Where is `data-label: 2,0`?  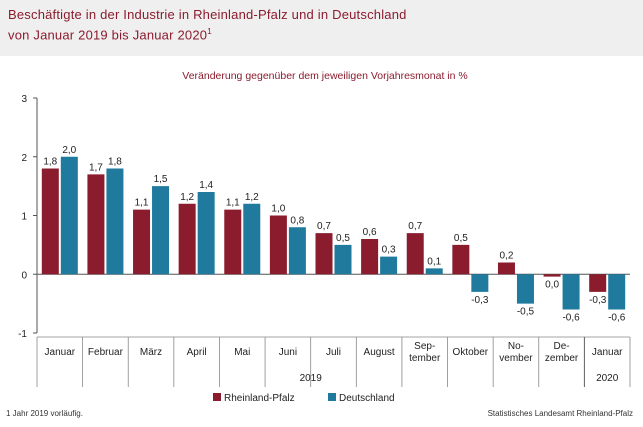 data-label: 2,0 is located at coordinates (69, 150).